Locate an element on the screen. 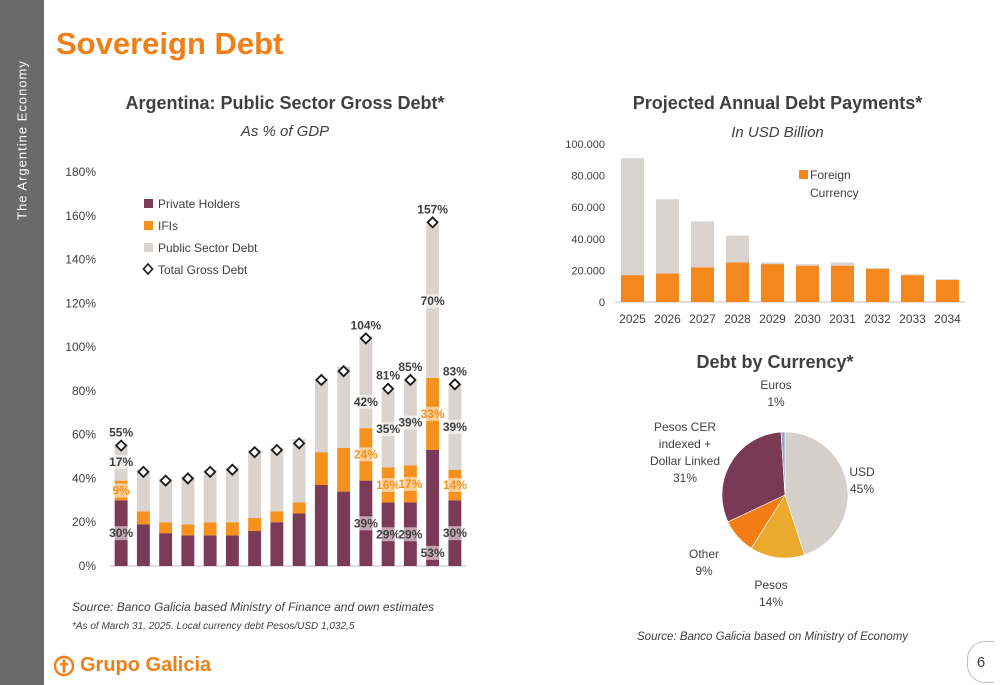 The width and height of the screenshot is (1000, 685). data-label-text: 70% is located at coordinates (433, 301).